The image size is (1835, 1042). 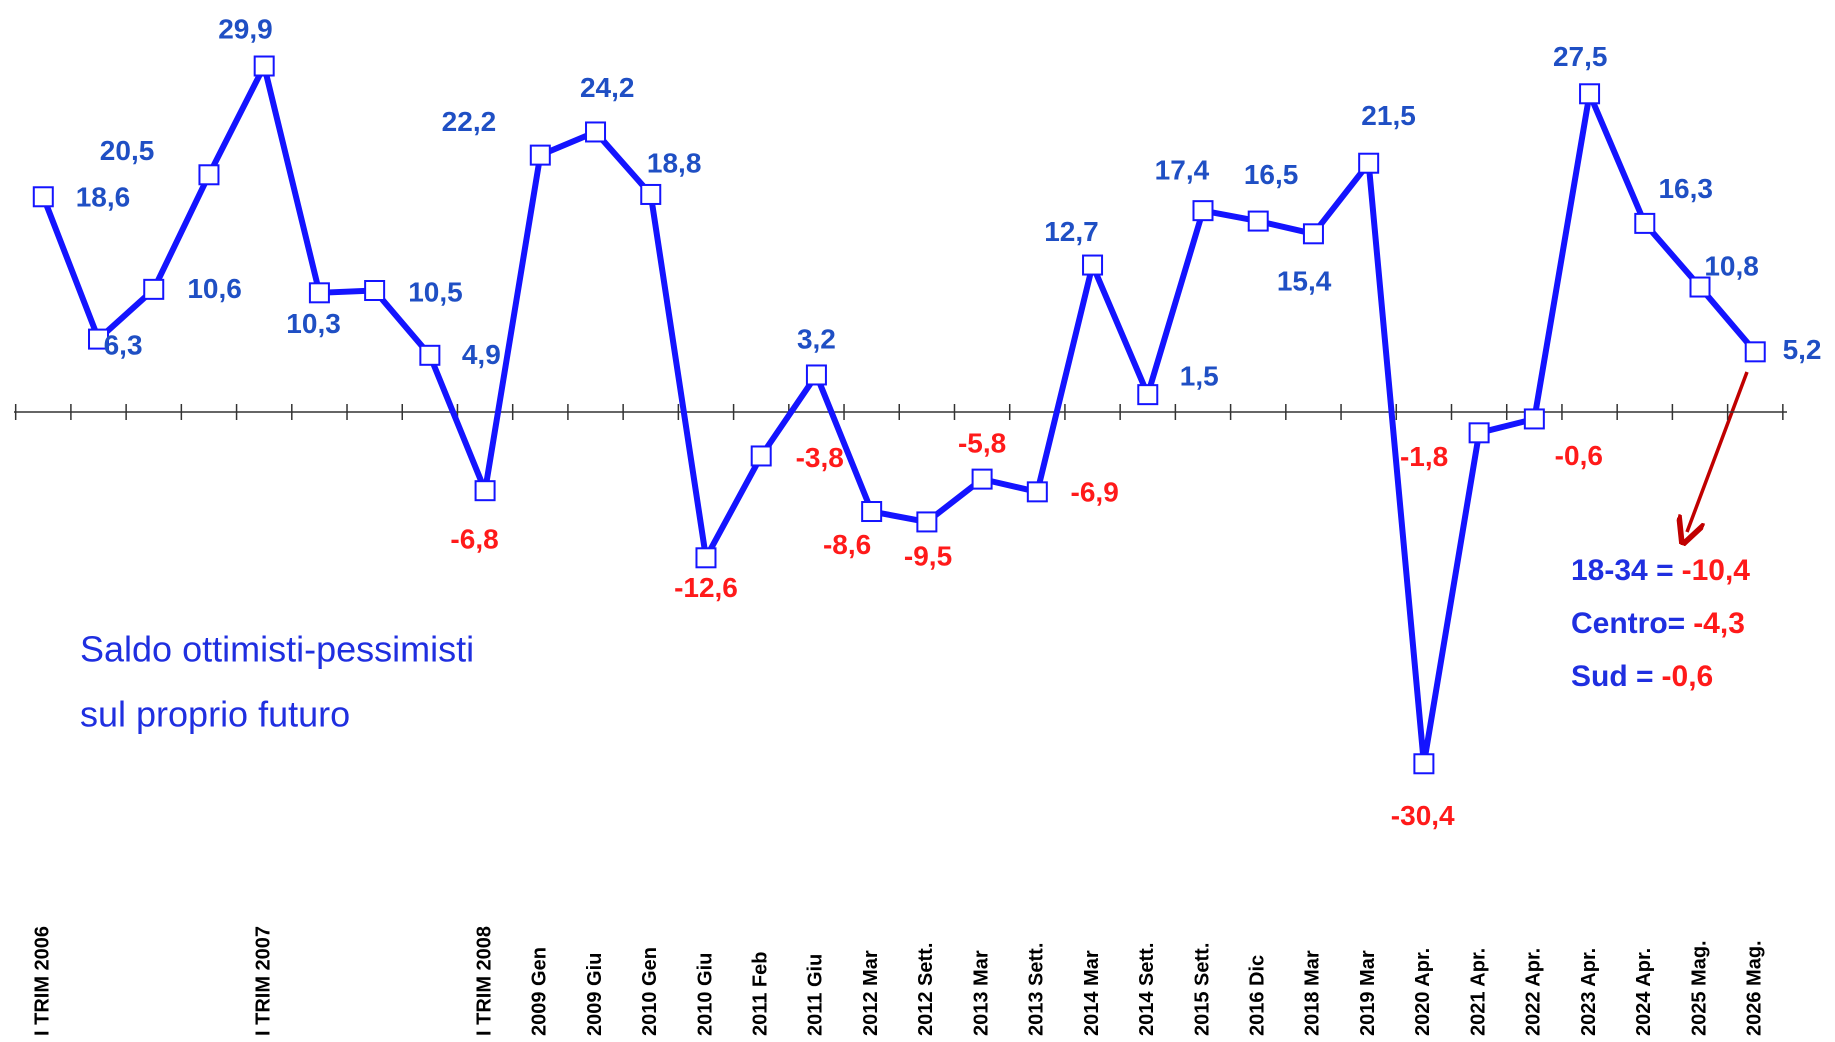 What do you see at coordinates (650, 991) in the screenshot?
I see `x-tick-label: 2010 Gen` at bounding box center [650, 991].